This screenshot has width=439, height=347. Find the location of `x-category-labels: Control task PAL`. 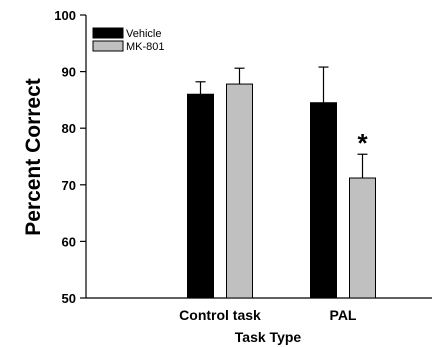

x-category-labels: Control task PAL is located at coordinates (268, 315).